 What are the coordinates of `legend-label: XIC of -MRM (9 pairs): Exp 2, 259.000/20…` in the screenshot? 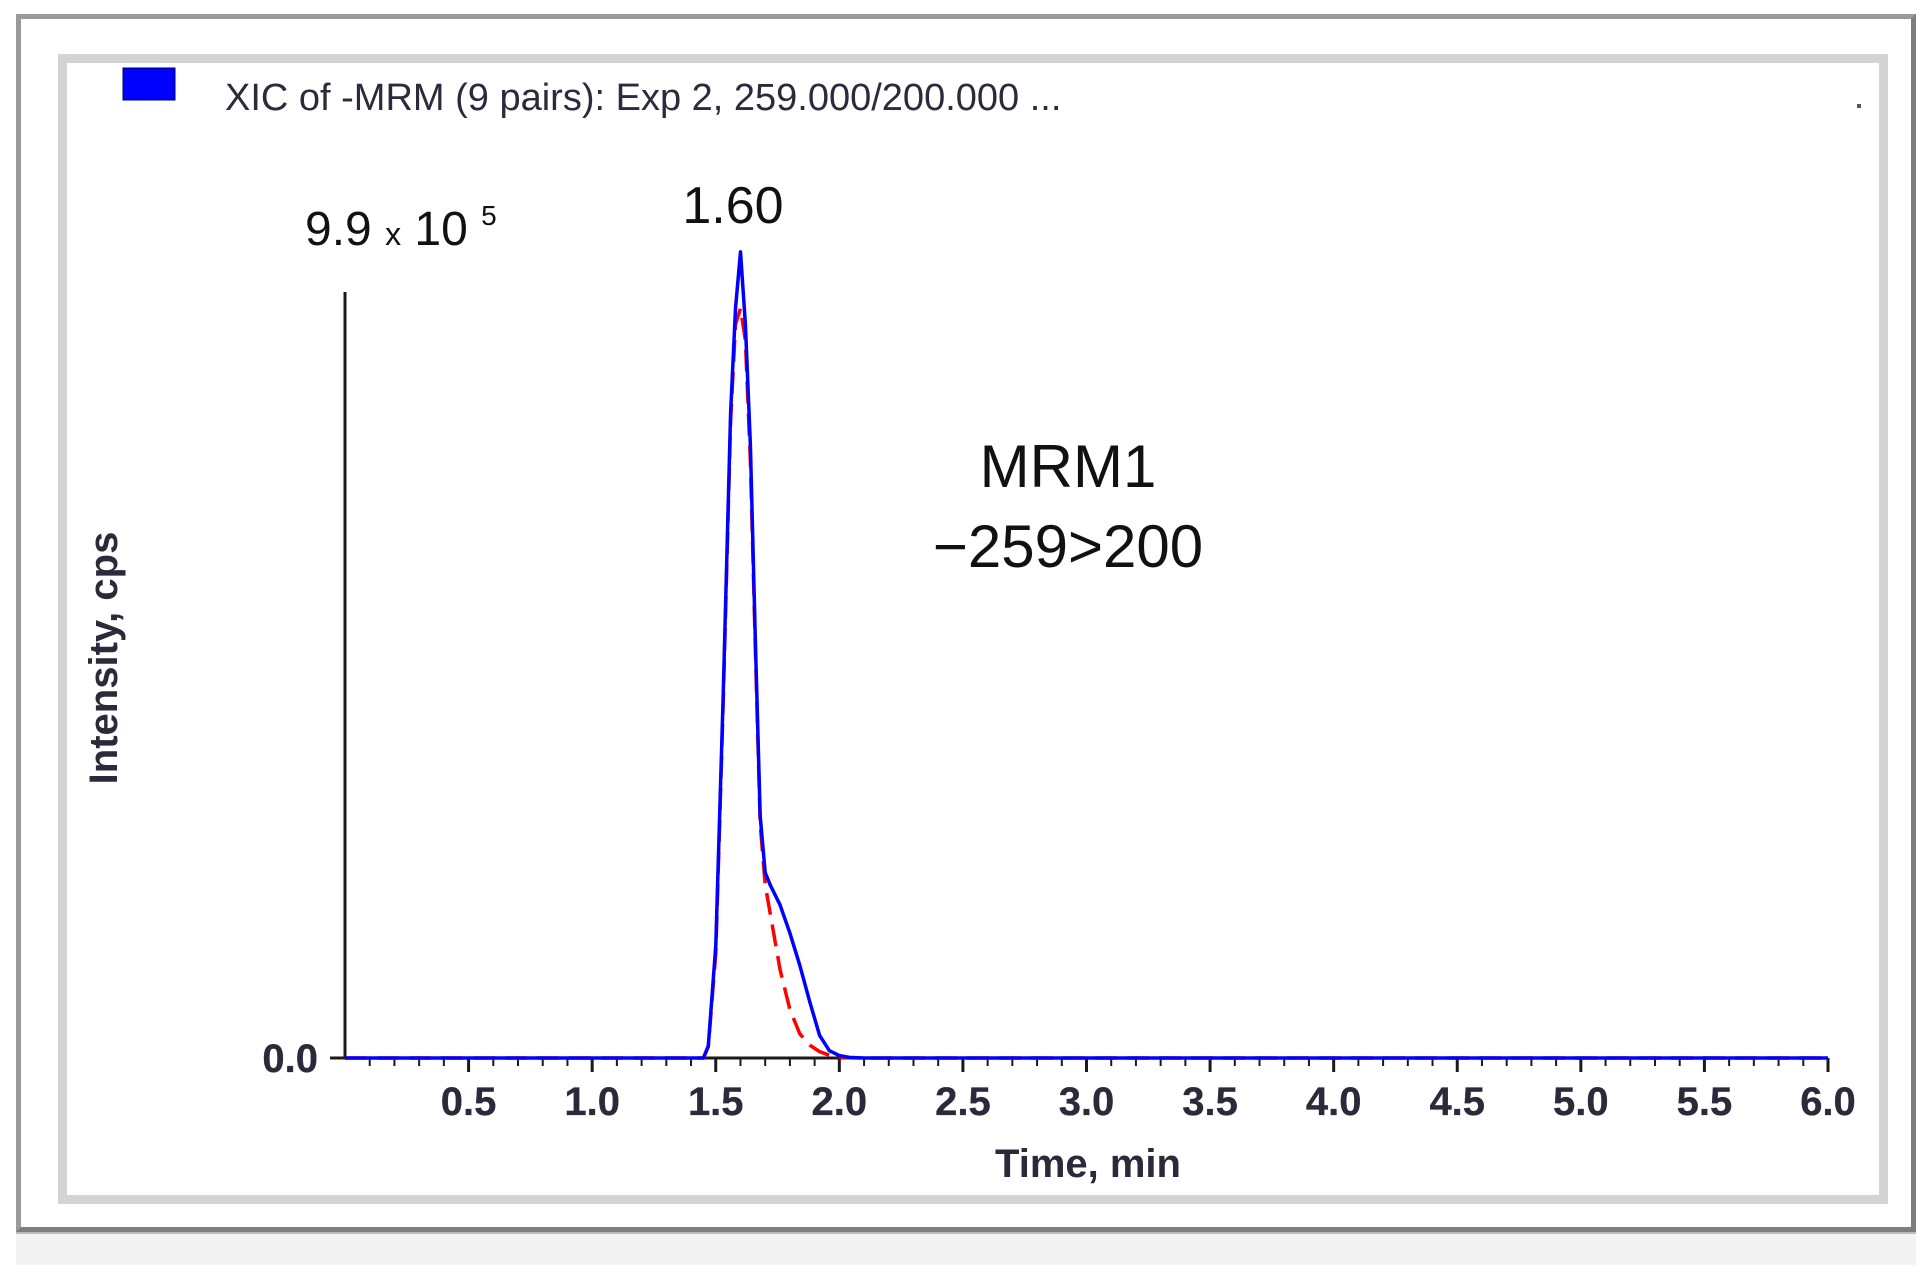 It's located at (643, 98).